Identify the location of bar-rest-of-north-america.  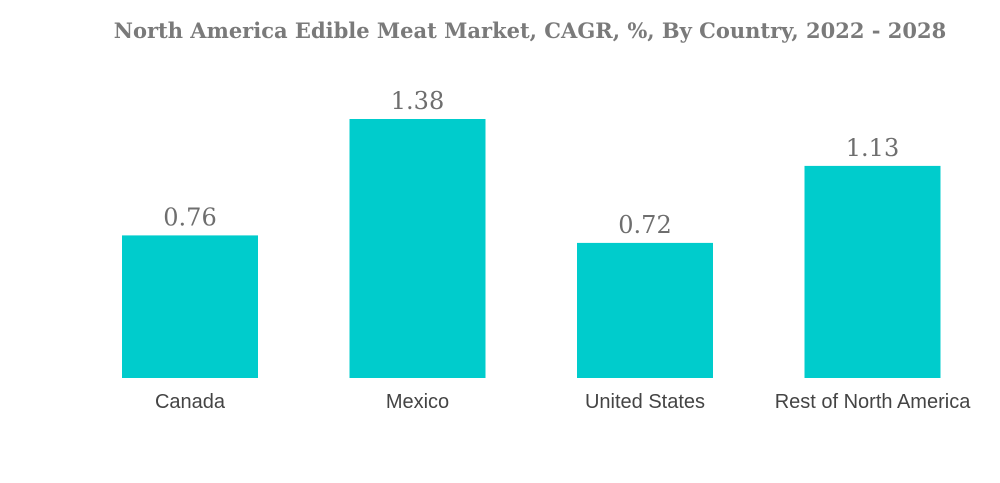
(872, 271).